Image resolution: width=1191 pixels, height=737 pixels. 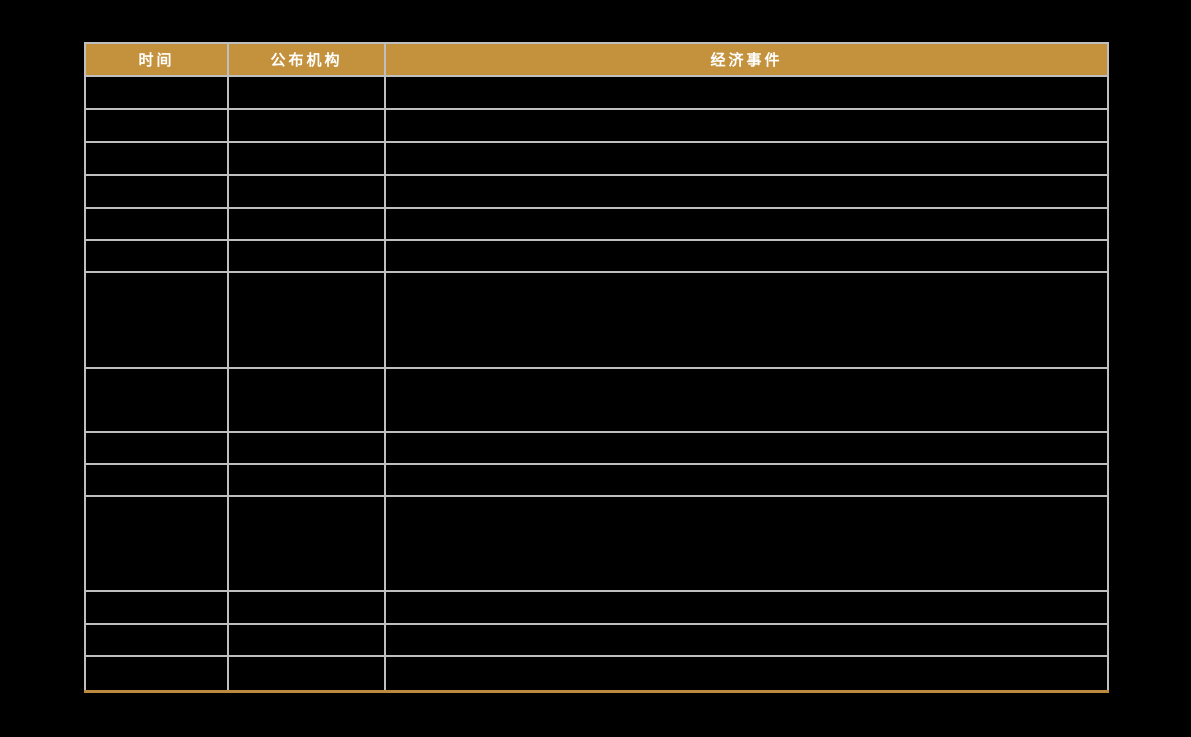 What do you see at coordinates (746, 59) in the screenshot?
I see `header-cell-event: 经济事件` at bounding box center [746, 59].